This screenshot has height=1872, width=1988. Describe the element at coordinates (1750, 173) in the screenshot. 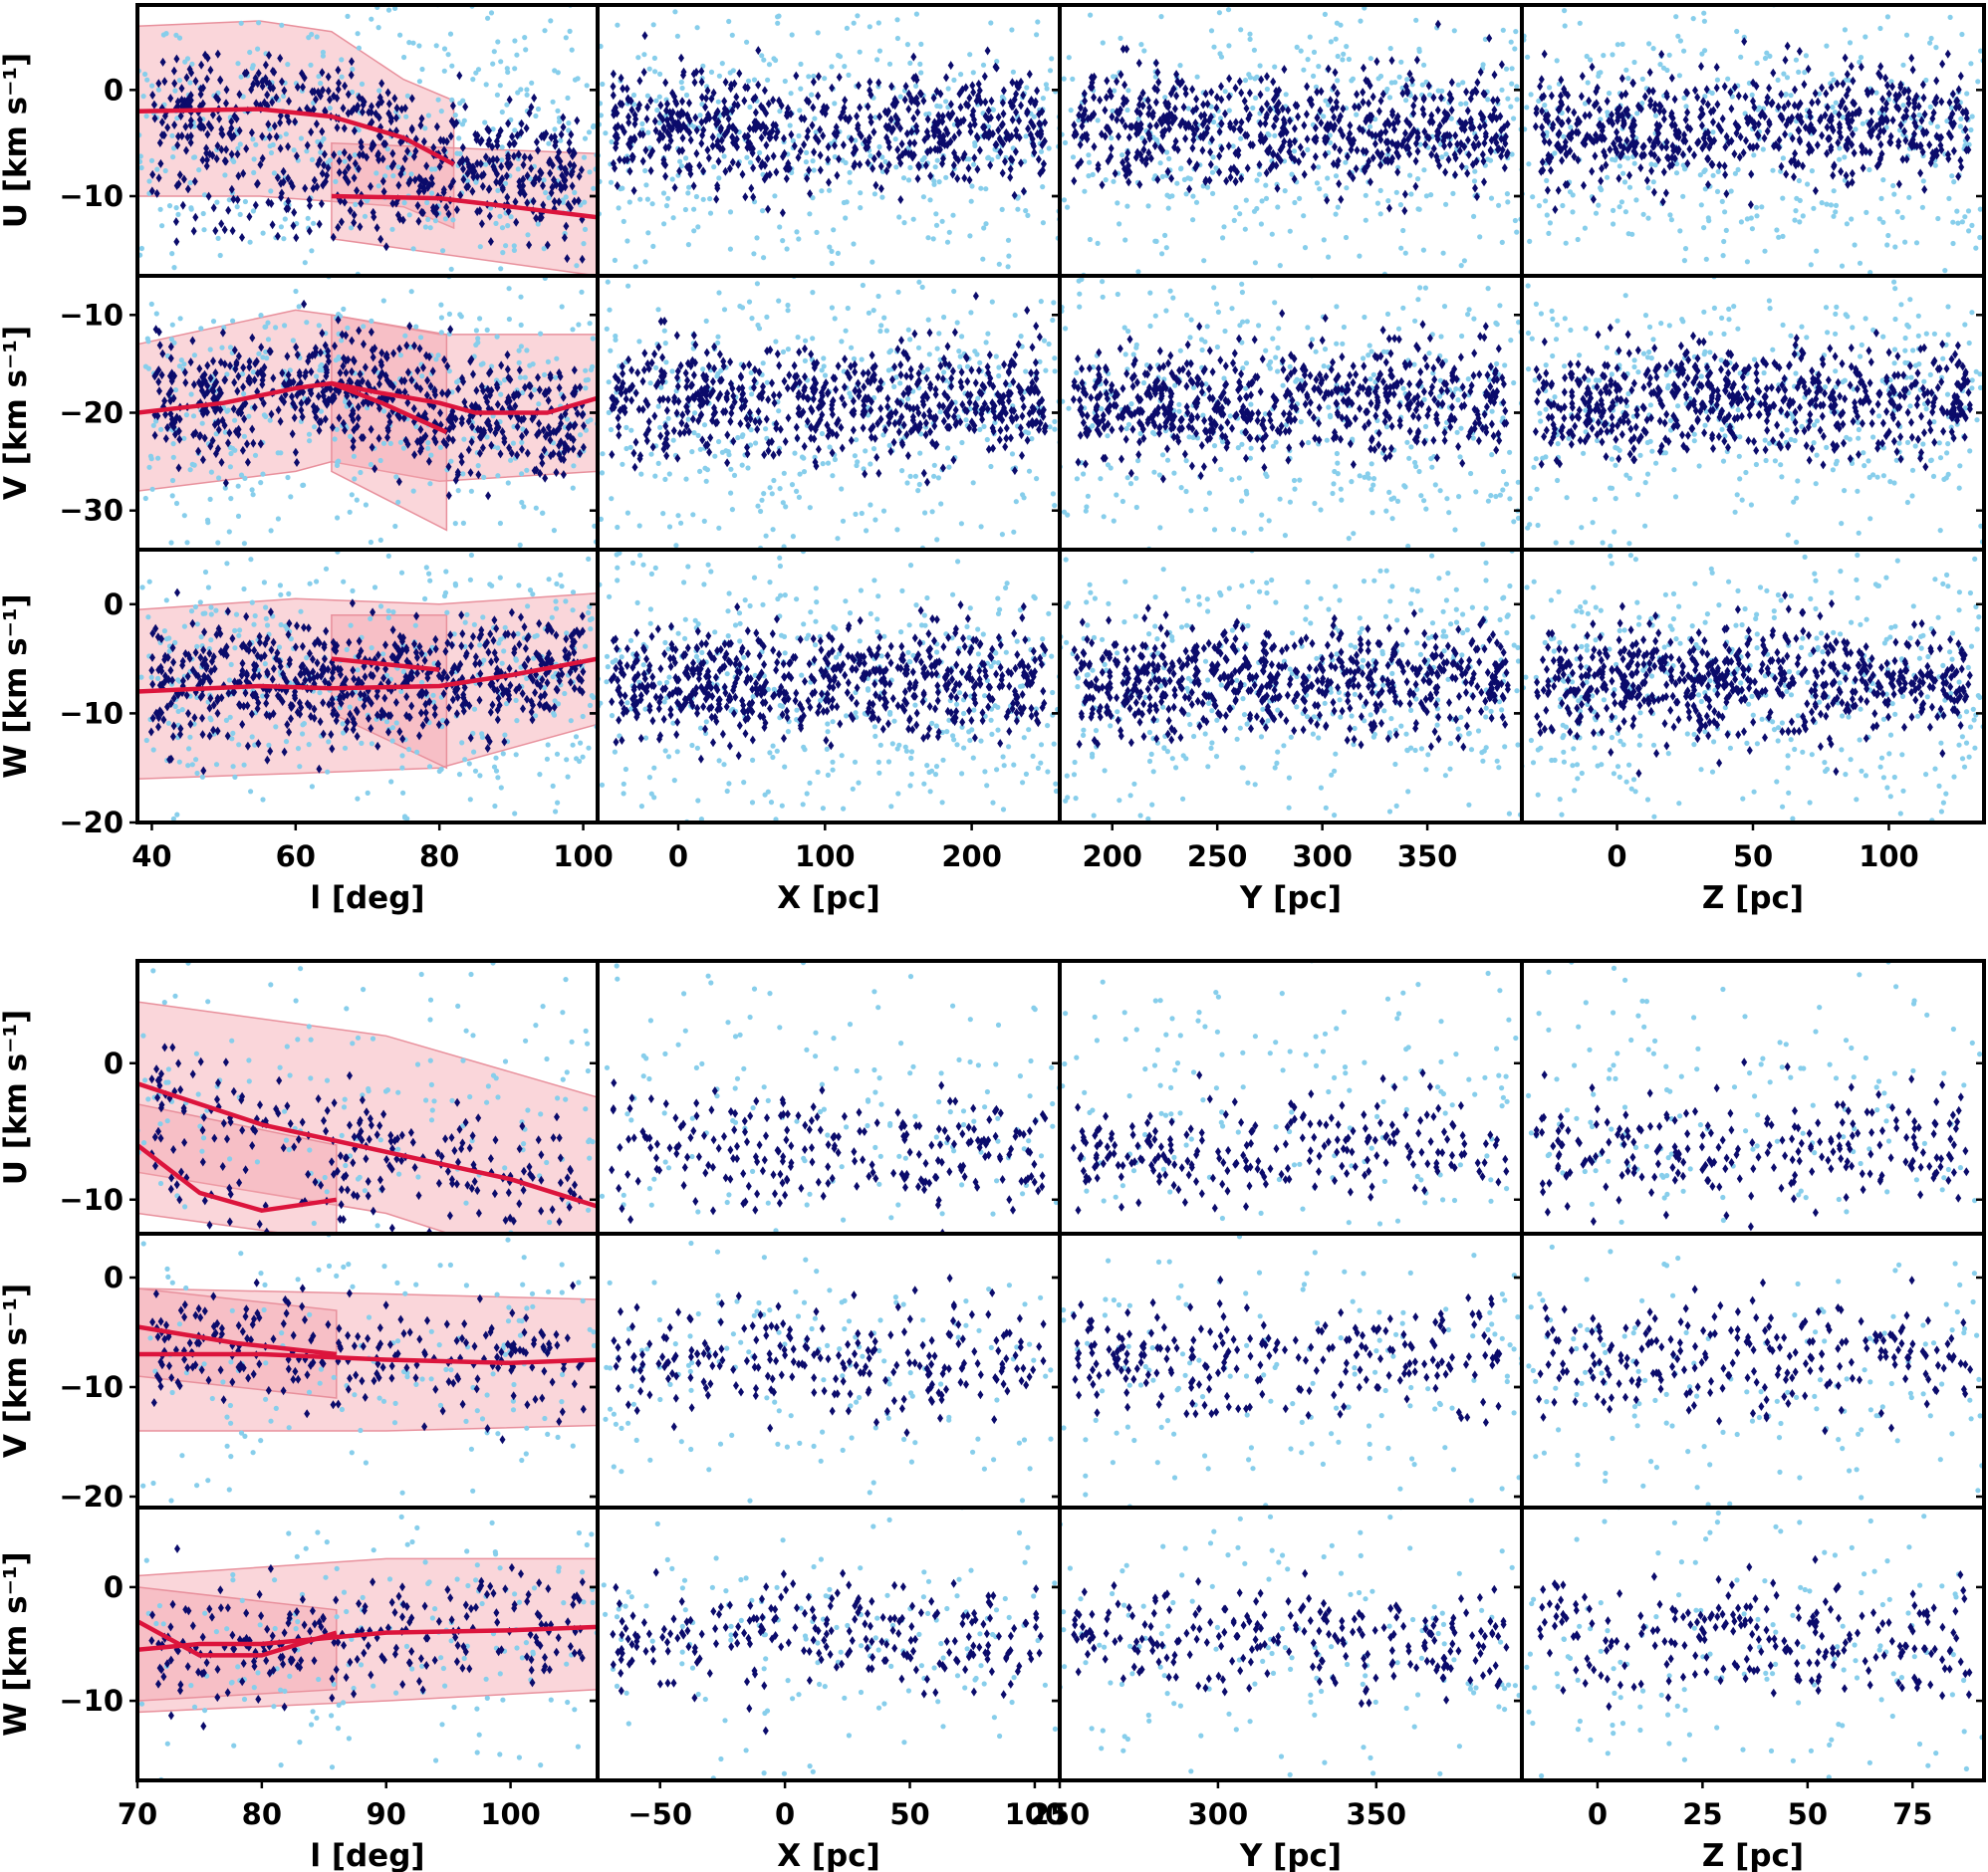

I see `top-panel-U-vs-Z` at that location.